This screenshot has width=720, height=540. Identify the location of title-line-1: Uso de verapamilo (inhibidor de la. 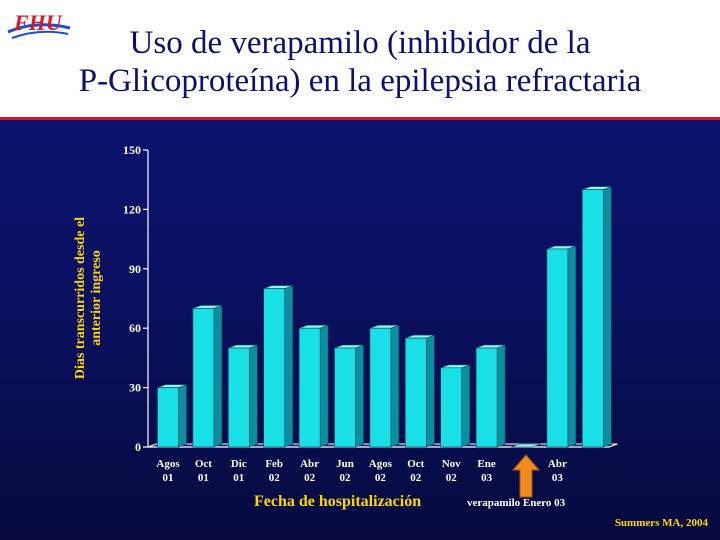
(360, 43).